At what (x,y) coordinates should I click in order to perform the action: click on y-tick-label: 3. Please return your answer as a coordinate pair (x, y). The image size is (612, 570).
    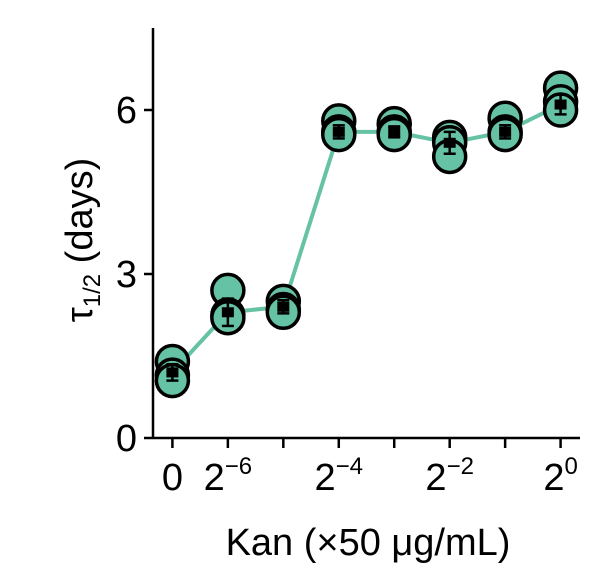
    Looking at the image, I should click on (126, 275).